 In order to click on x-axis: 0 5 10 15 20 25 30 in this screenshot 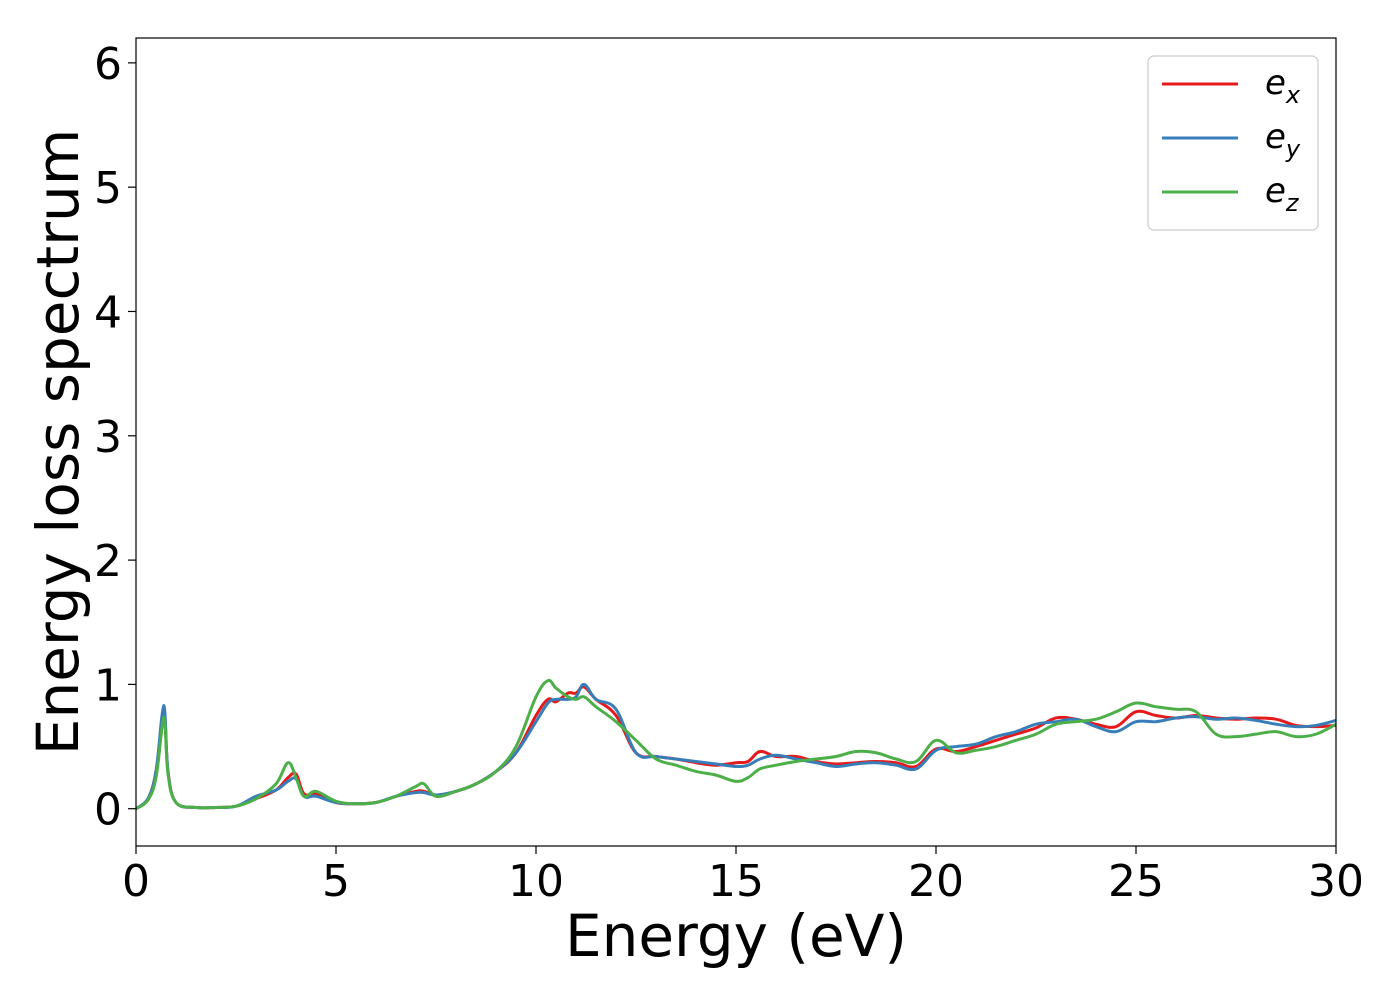, I will do `click(743, 876)`.